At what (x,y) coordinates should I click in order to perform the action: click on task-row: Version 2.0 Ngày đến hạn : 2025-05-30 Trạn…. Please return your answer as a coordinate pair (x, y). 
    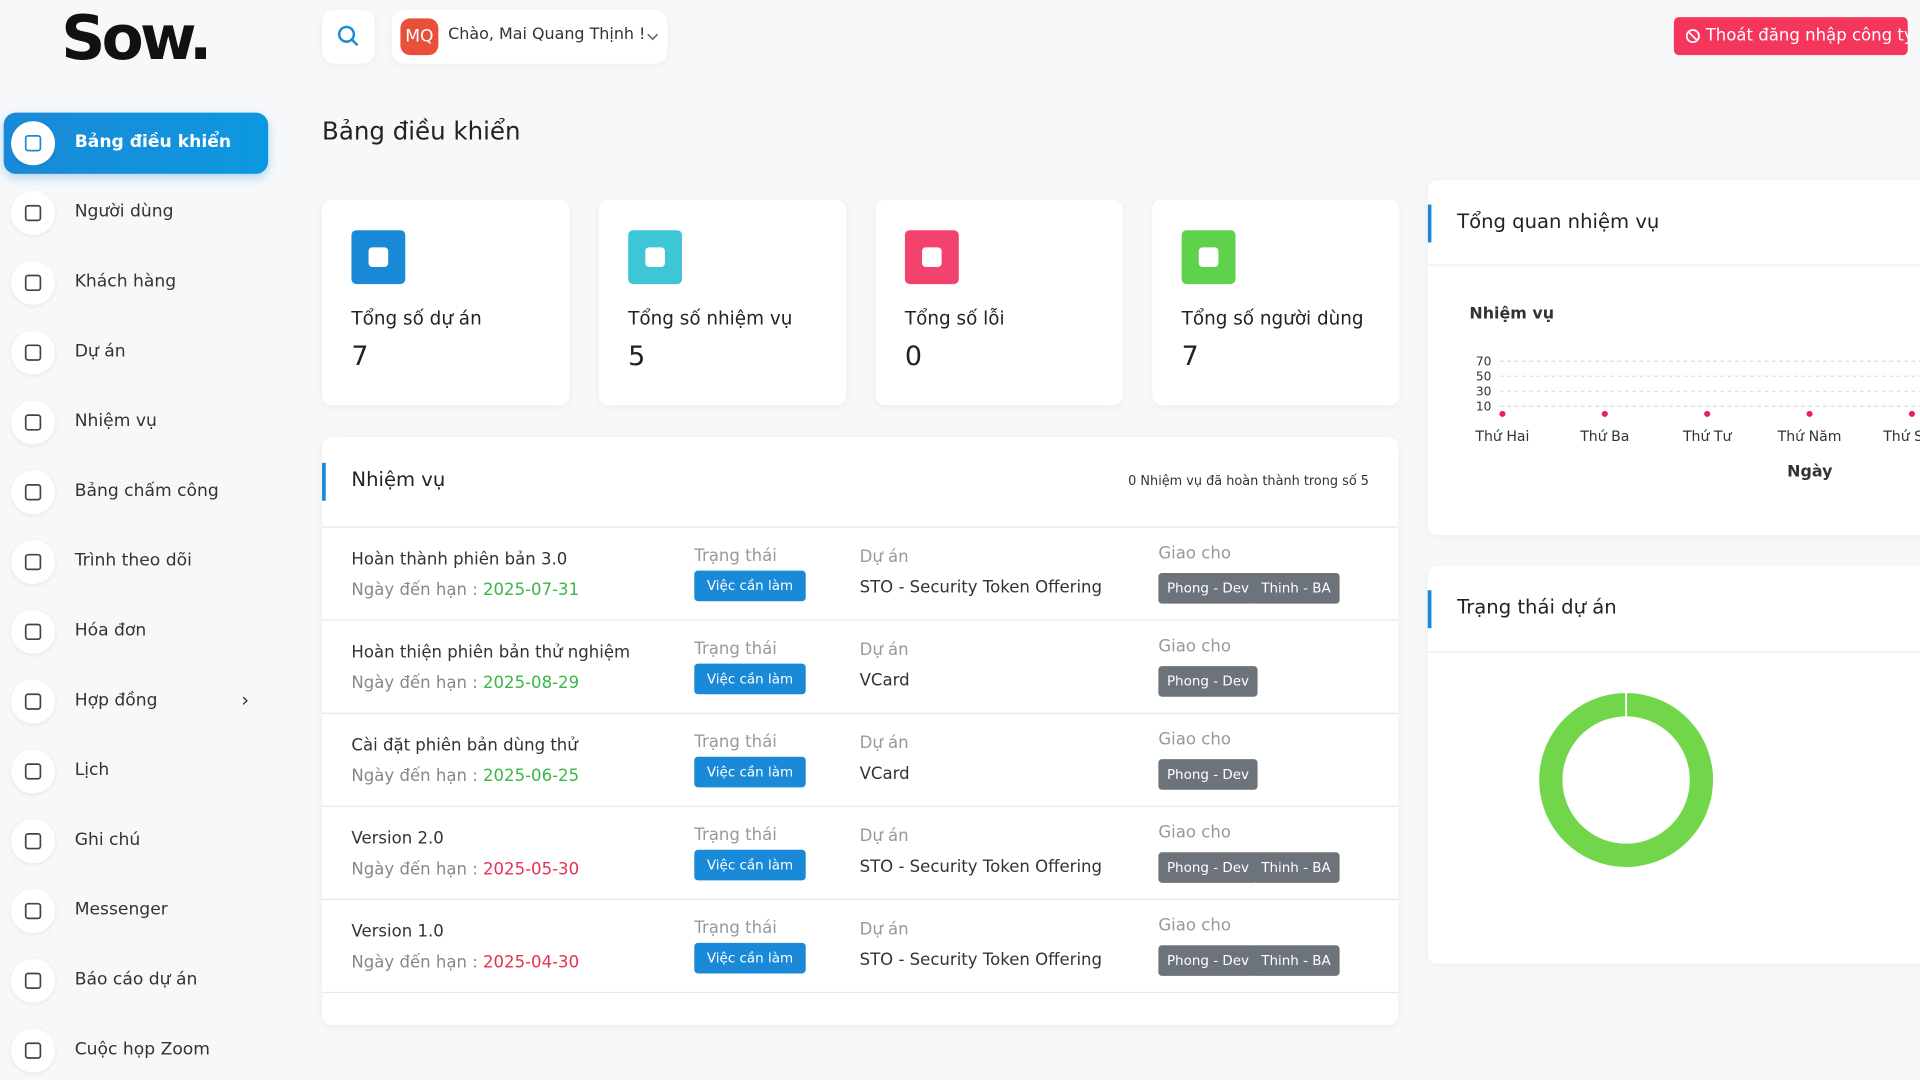
    Looking at the image, I should click on (860, 853).